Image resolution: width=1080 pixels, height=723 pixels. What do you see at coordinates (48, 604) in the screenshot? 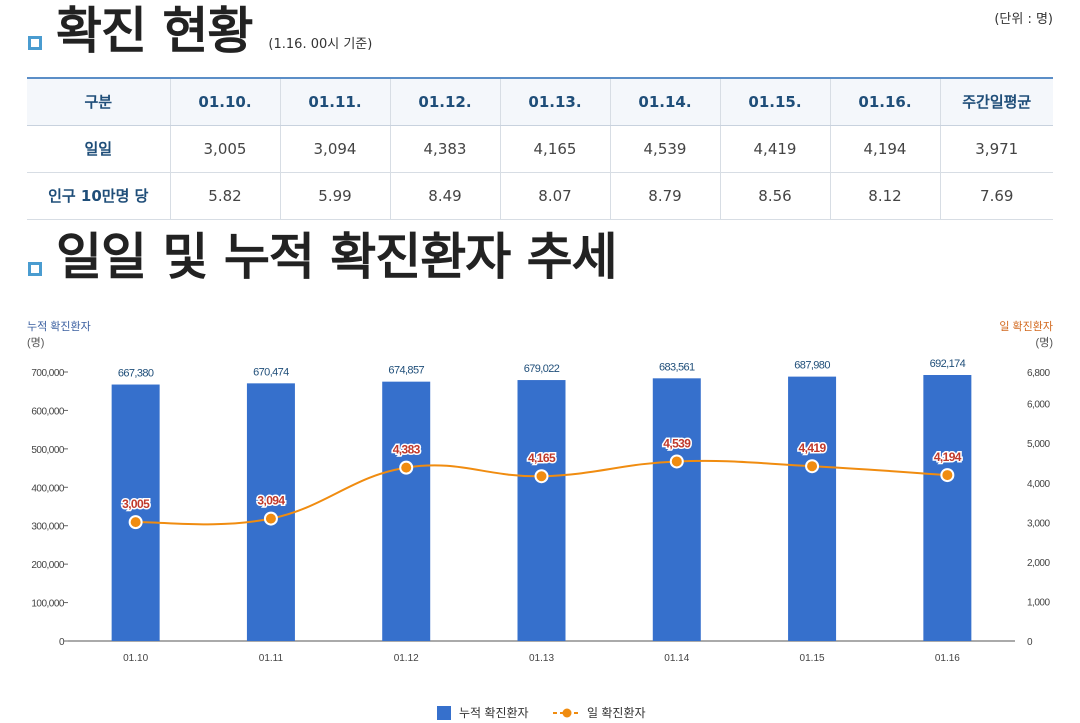
I see `left-tick-label: 100,000` at bounding box center [48, 604].